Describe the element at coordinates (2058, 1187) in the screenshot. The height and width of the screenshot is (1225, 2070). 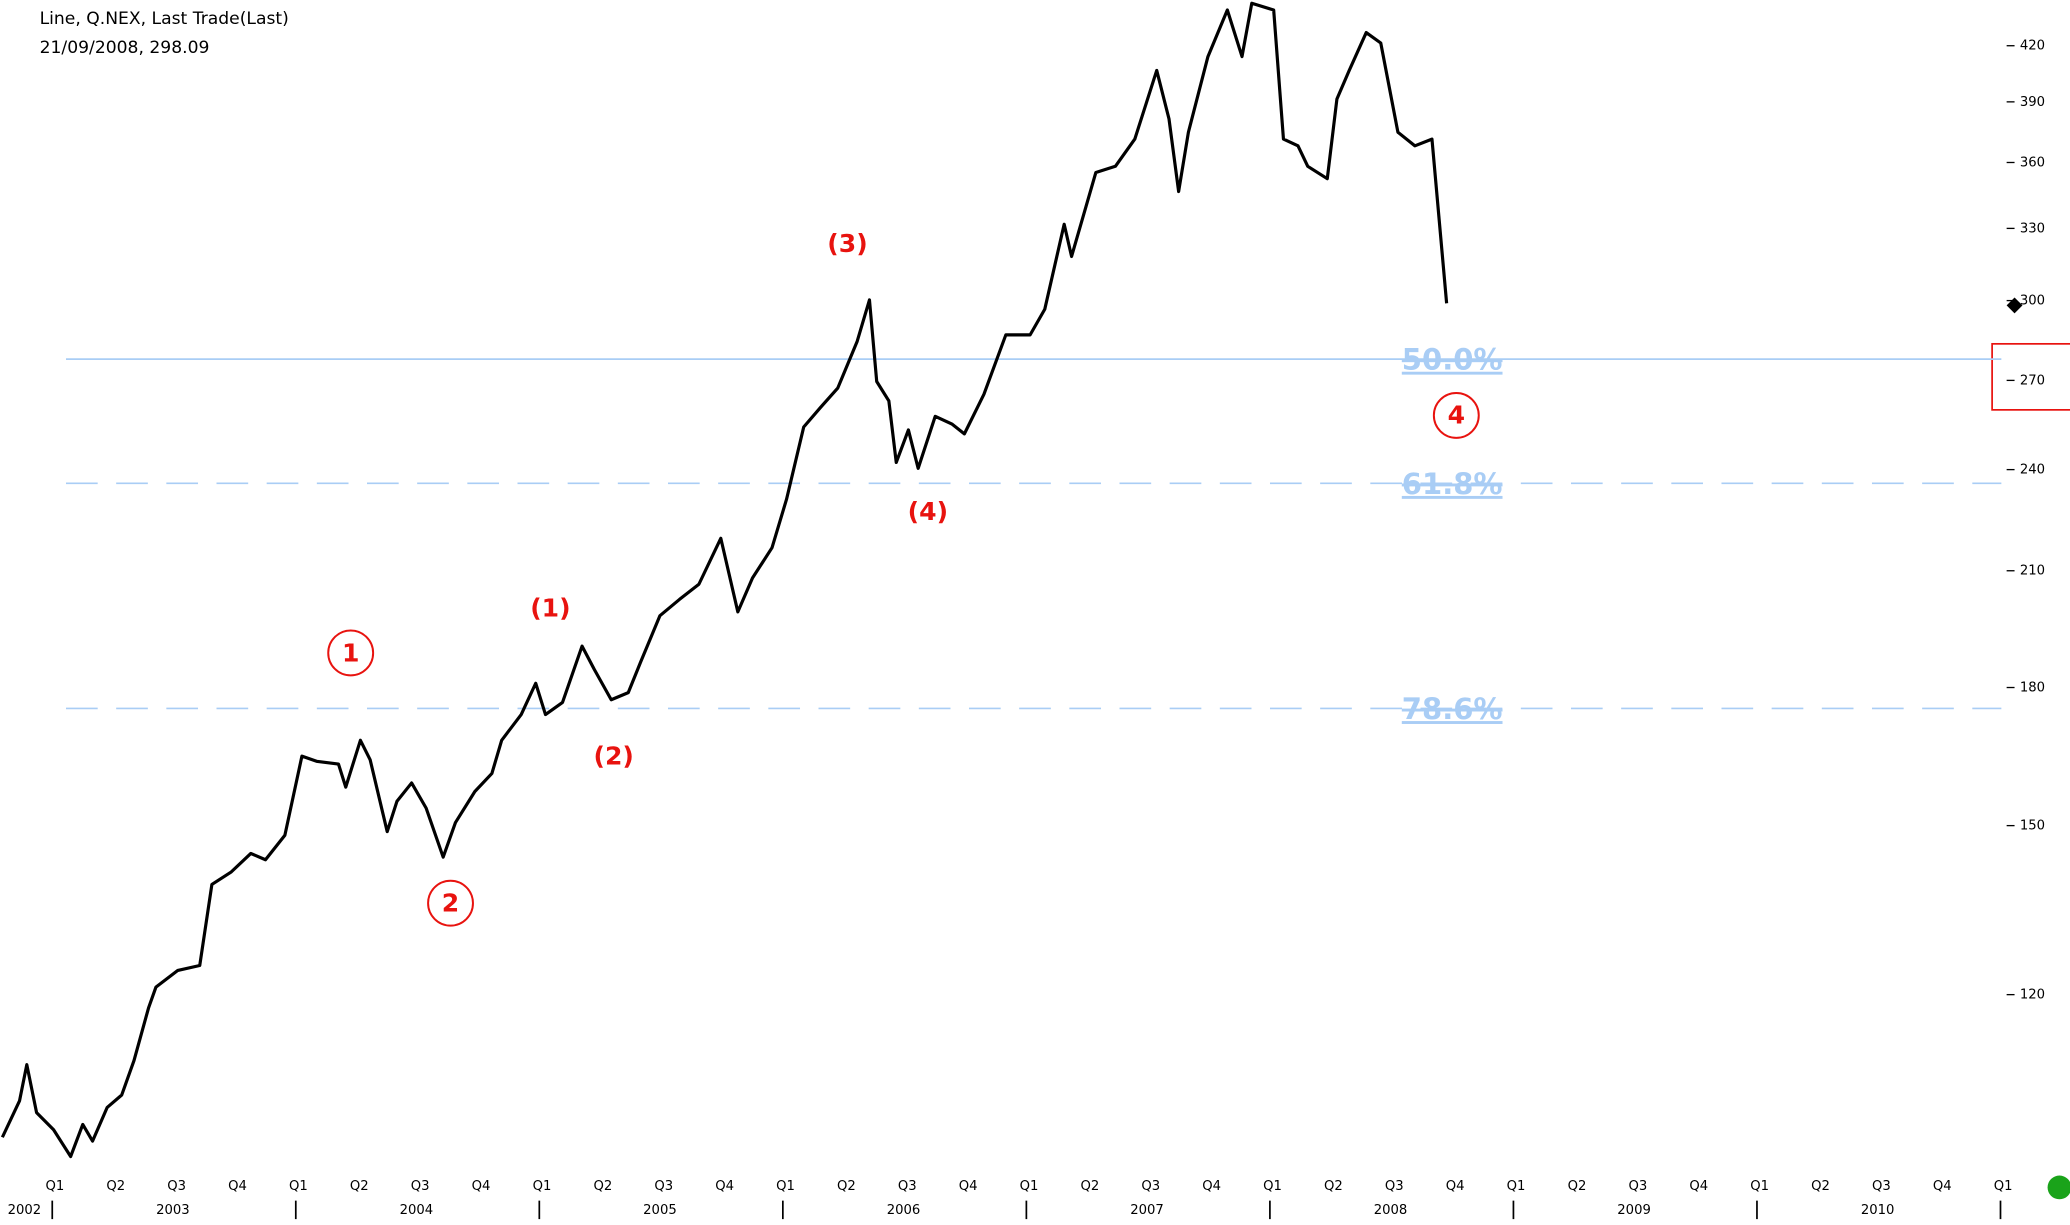
I see `status-dot` at that location.